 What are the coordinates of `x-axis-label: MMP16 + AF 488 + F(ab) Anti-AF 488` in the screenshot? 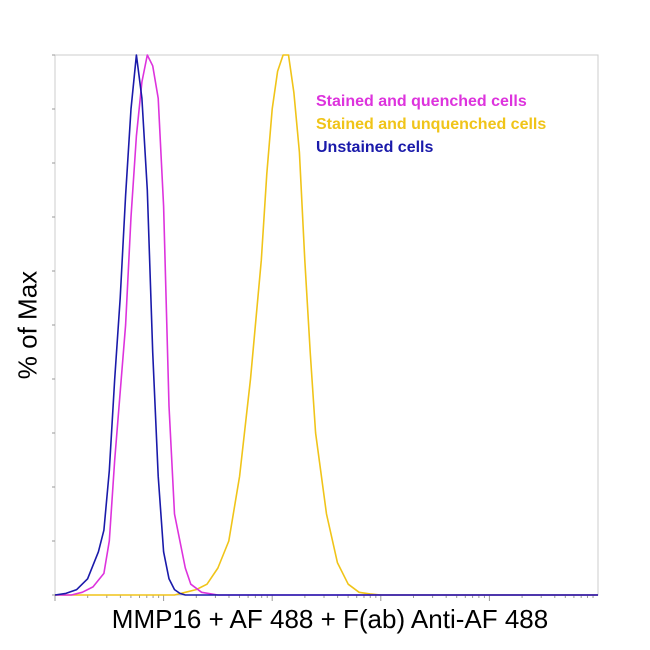 It's located at (330, 619).